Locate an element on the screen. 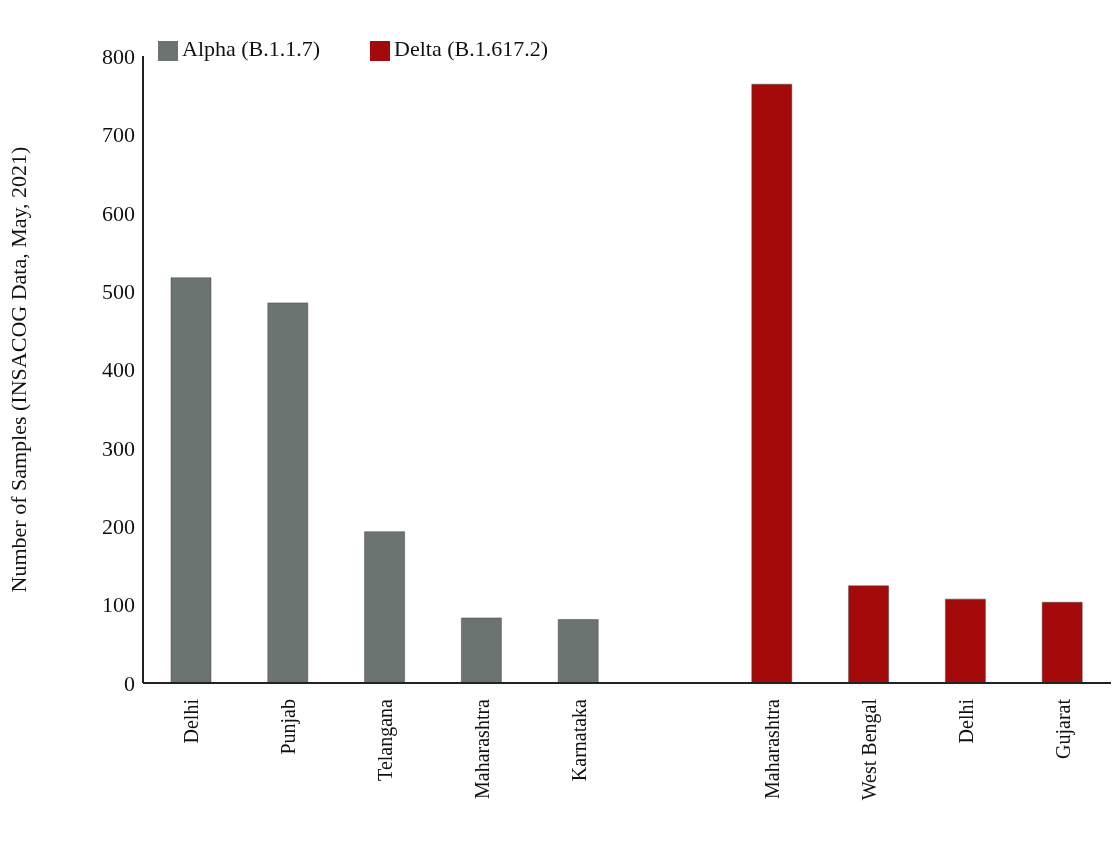  y-tick-label: 500 is located at coordinates (118, 291).